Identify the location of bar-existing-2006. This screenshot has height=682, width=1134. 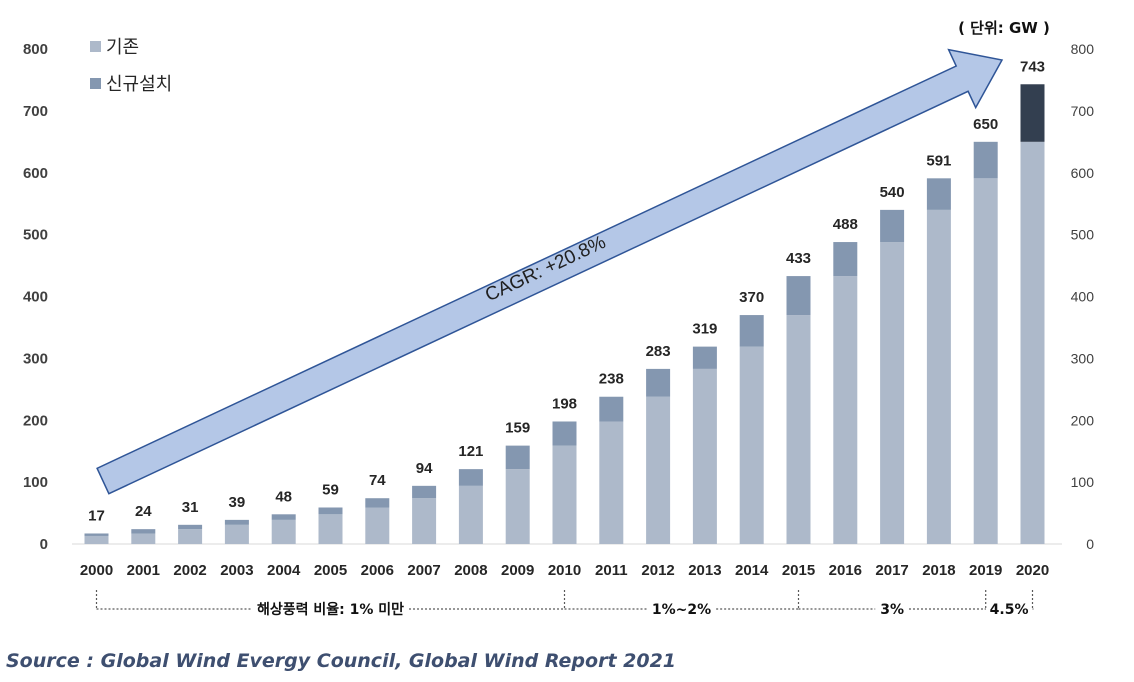
(377, 525).